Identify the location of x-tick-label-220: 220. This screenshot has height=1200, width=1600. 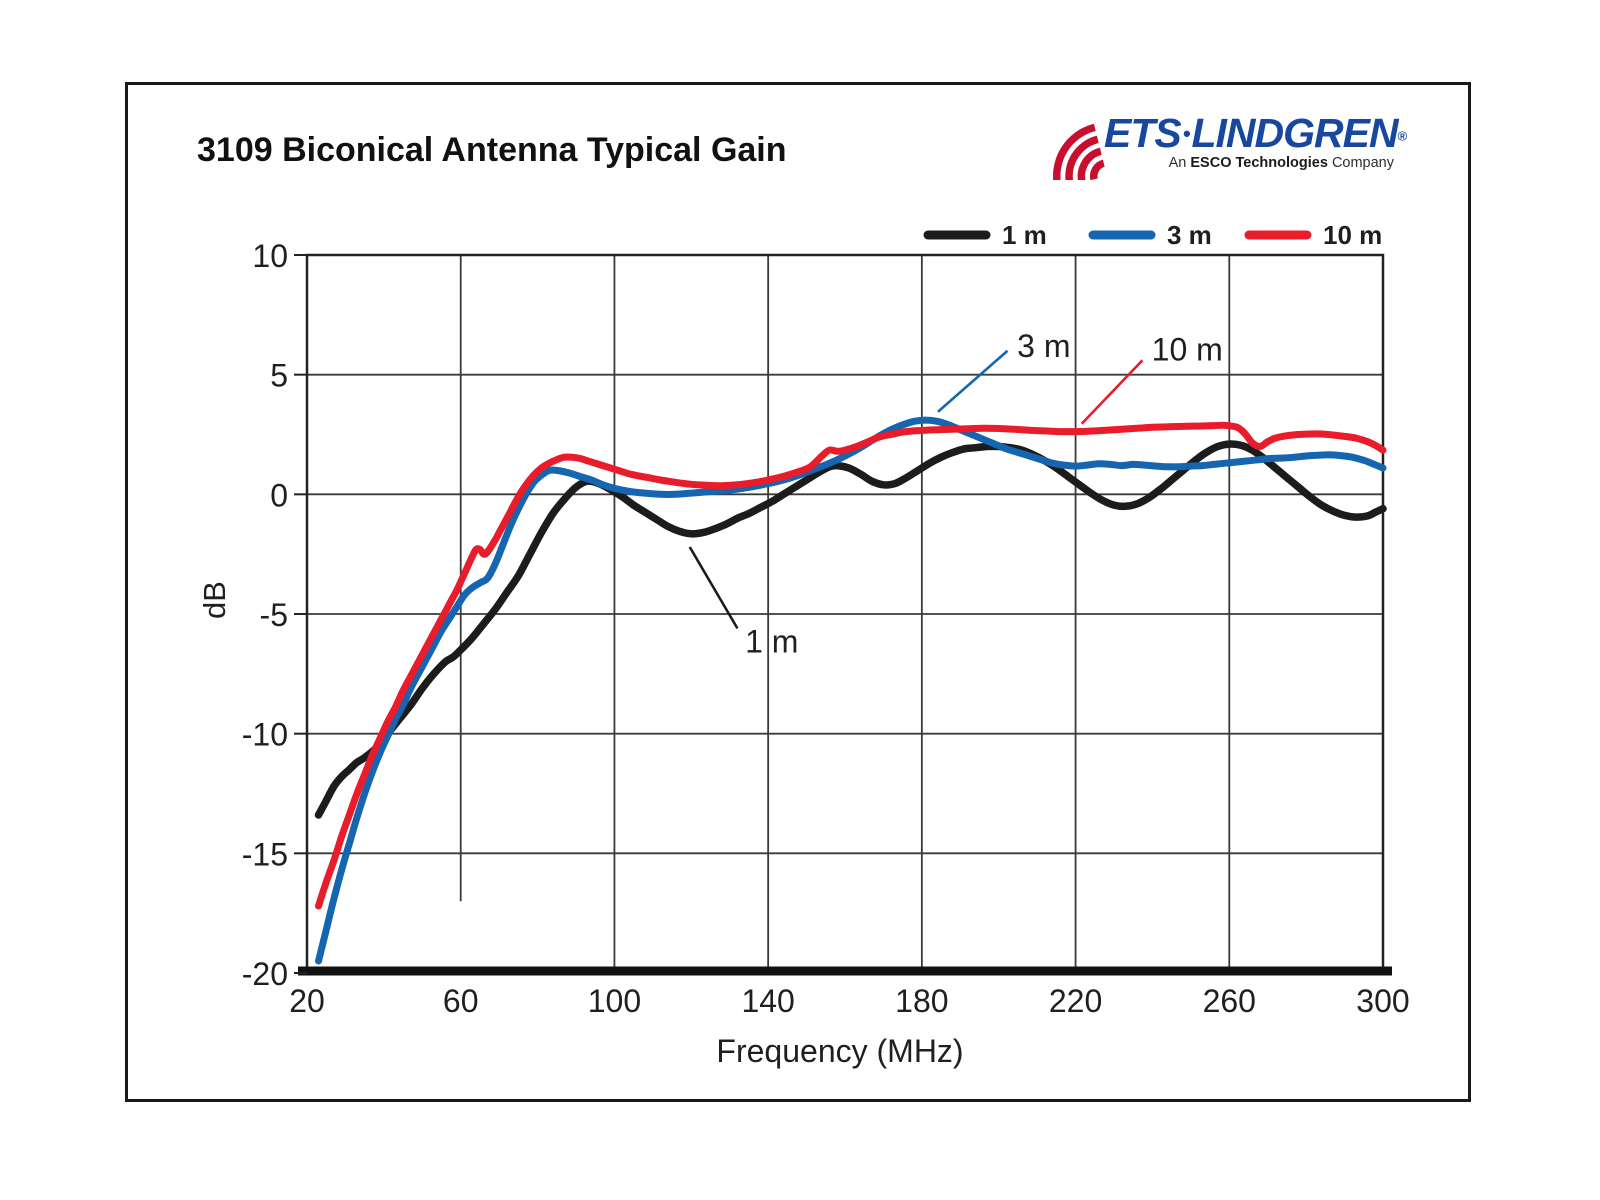
(1075, 1001).